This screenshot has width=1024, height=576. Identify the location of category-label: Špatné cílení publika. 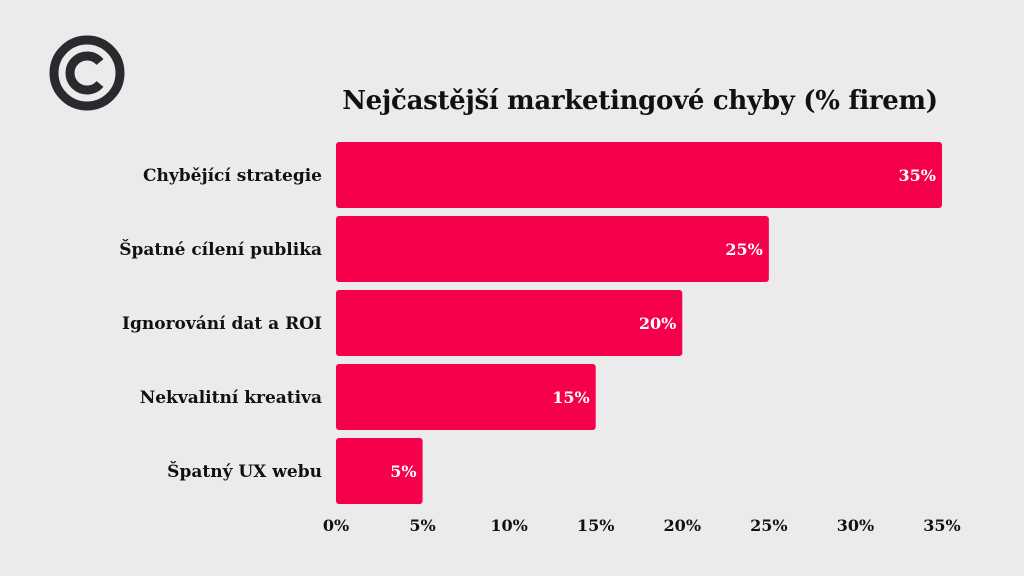
(220, 249).